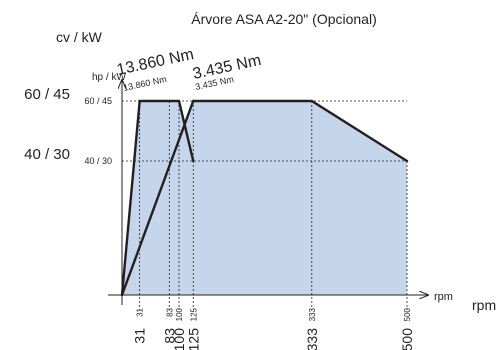 This screenshot has height=350, width=504. Describe the element at coordinates (312, 314) in the screenshot. I see `x-tick-inner-333: 333` at that location.